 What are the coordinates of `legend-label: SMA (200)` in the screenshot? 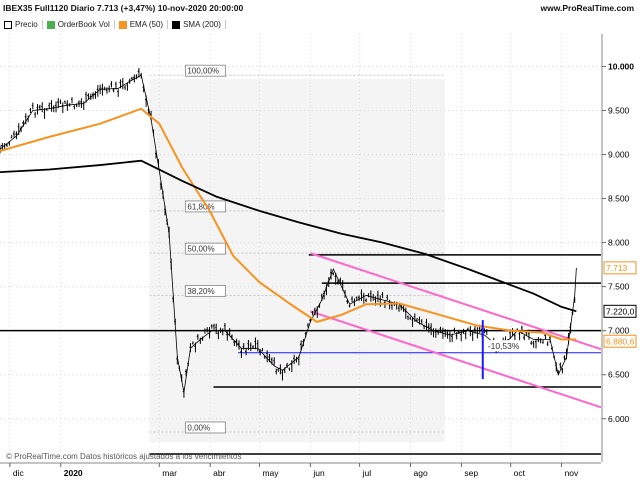 It's located at (202, 24).